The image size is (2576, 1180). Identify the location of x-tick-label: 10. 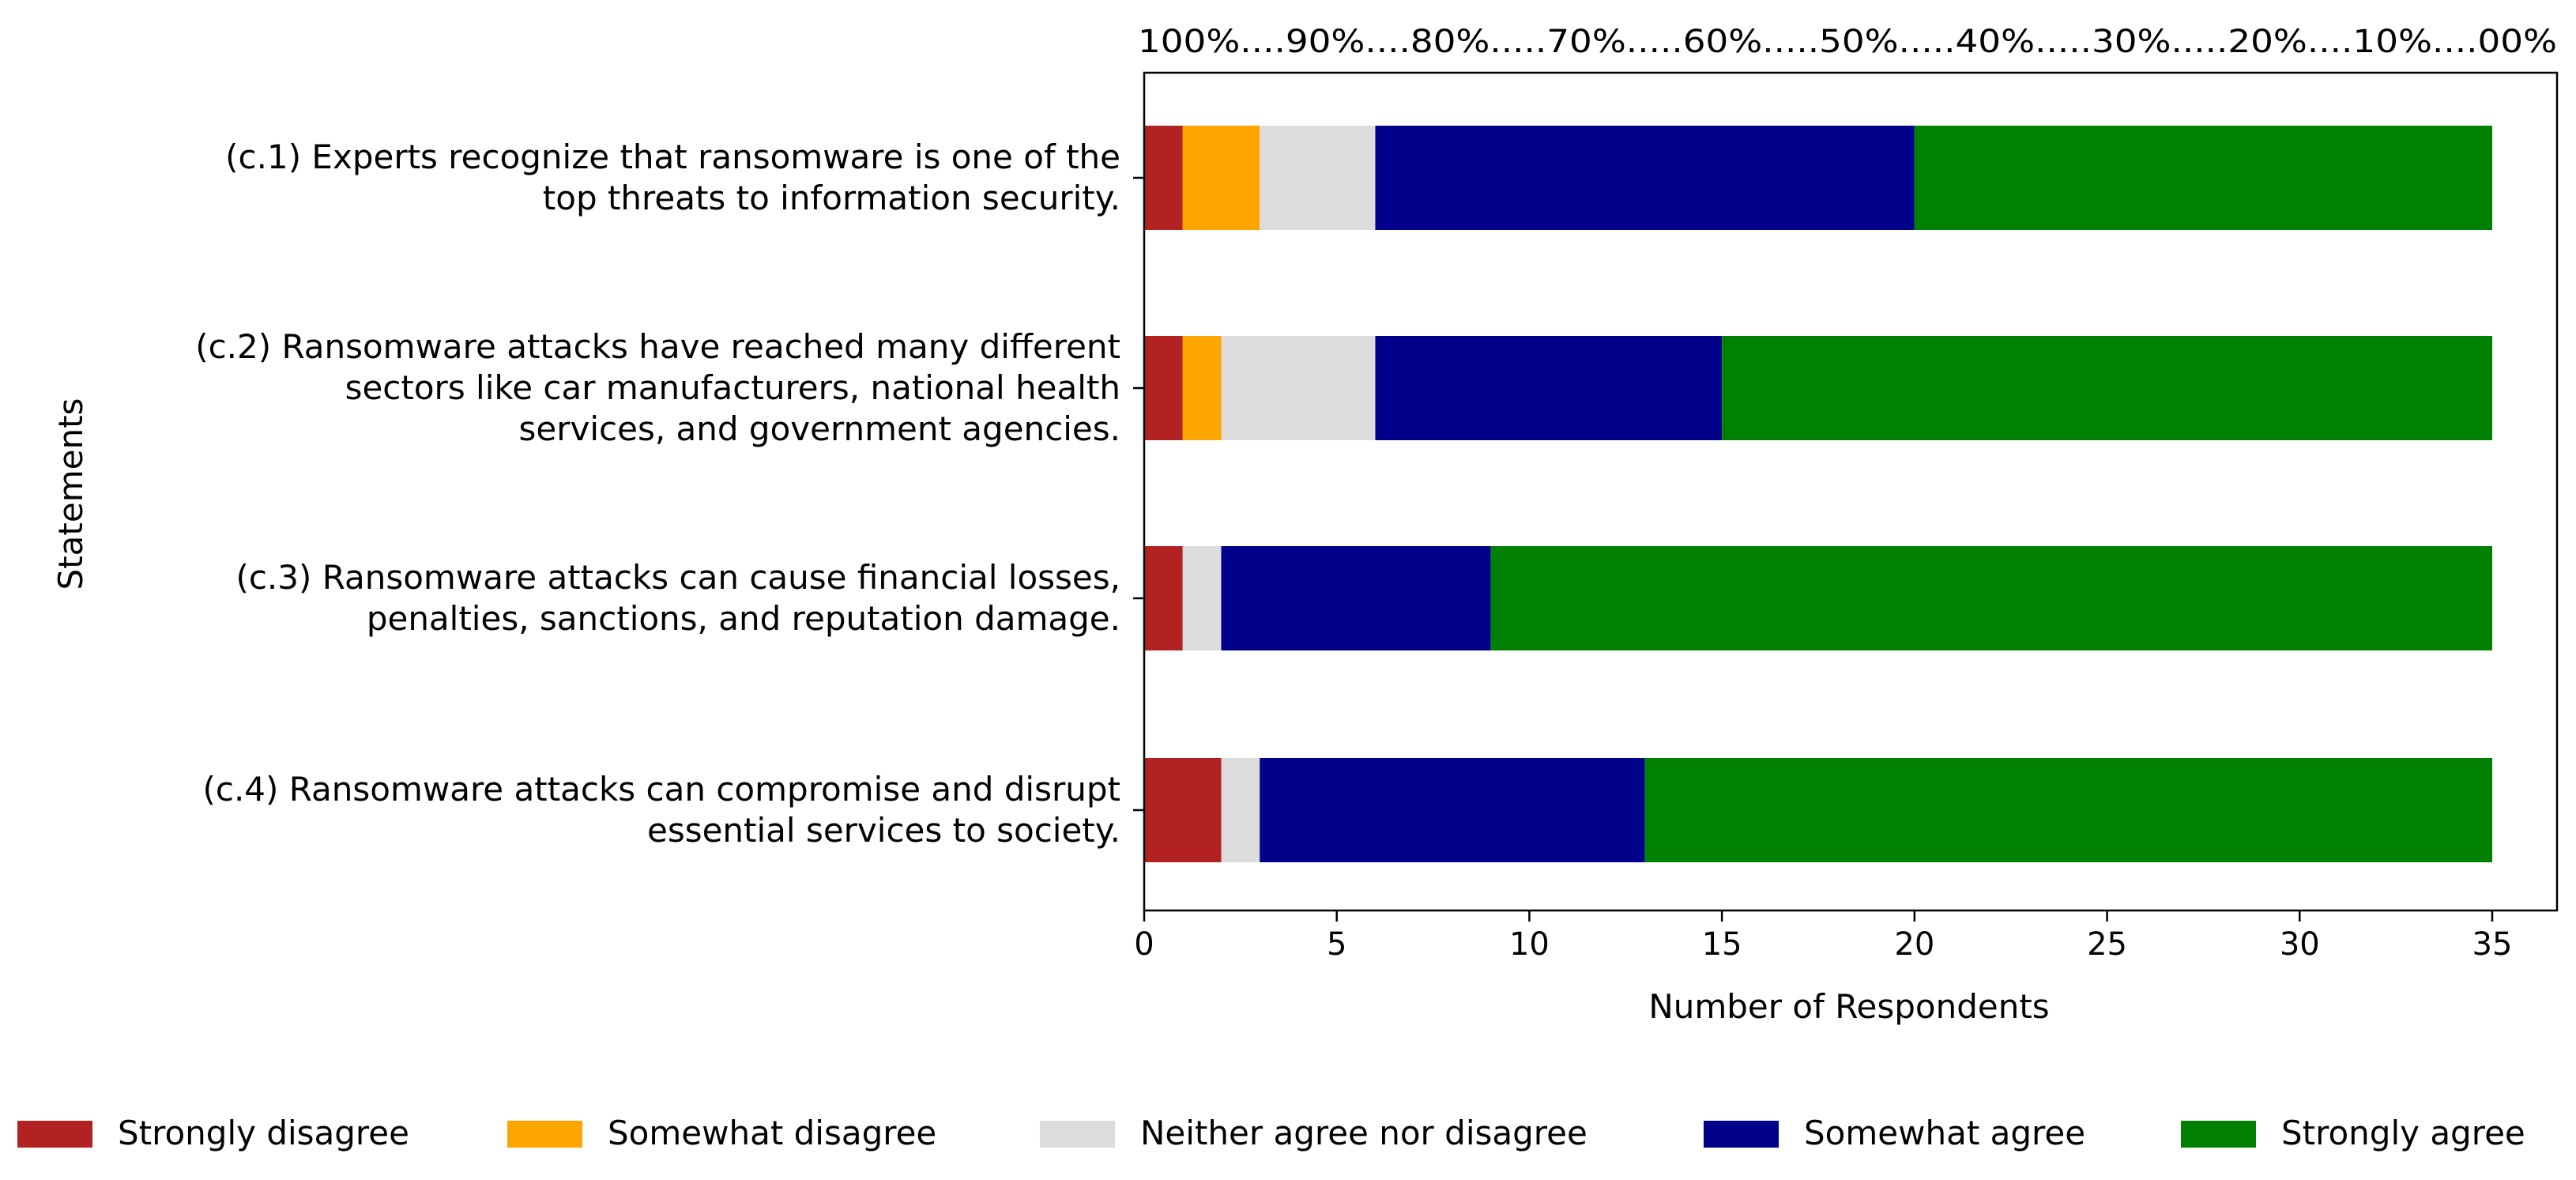
(1529, 944).